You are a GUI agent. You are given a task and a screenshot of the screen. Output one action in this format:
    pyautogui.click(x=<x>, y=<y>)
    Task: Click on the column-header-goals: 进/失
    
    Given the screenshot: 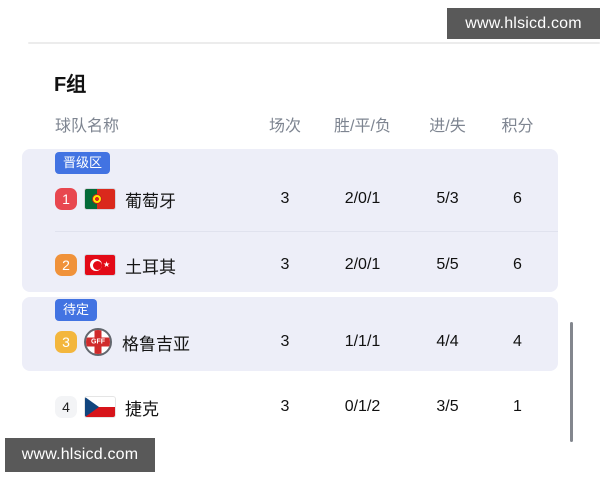 What is the action you would take?
    pyautogui.click(x=447, y=126)
    